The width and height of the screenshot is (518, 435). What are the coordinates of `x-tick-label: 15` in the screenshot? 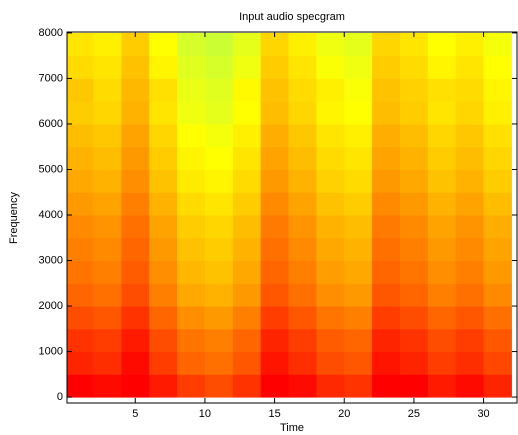 It's located at (274, 414).